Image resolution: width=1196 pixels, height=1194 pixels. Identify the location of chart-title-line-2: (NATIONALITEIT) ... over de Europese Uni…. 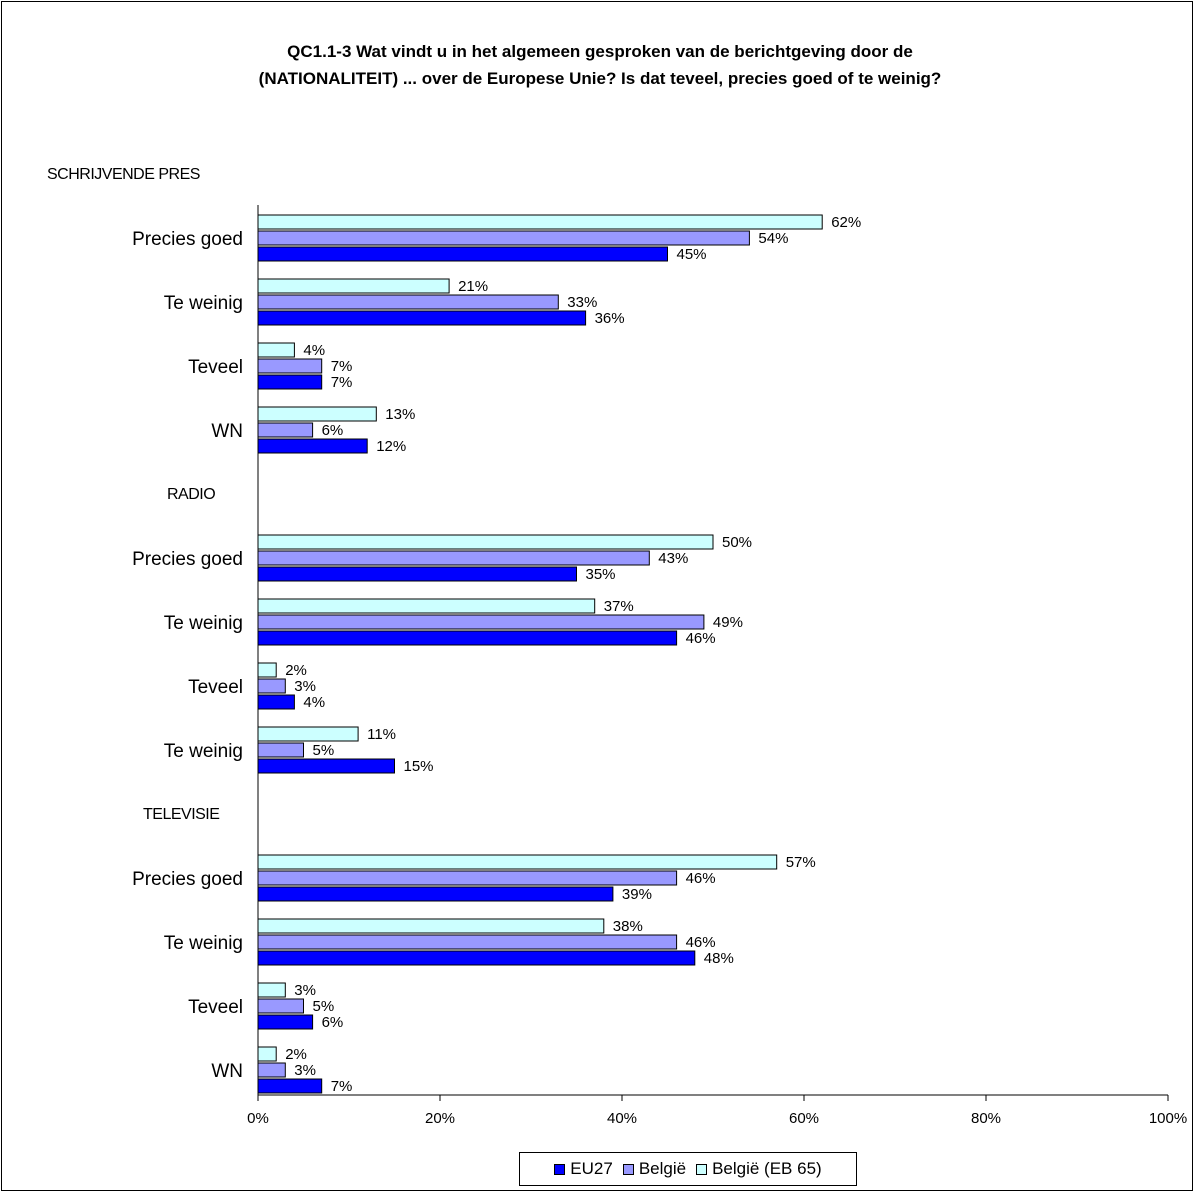
(600, 78).